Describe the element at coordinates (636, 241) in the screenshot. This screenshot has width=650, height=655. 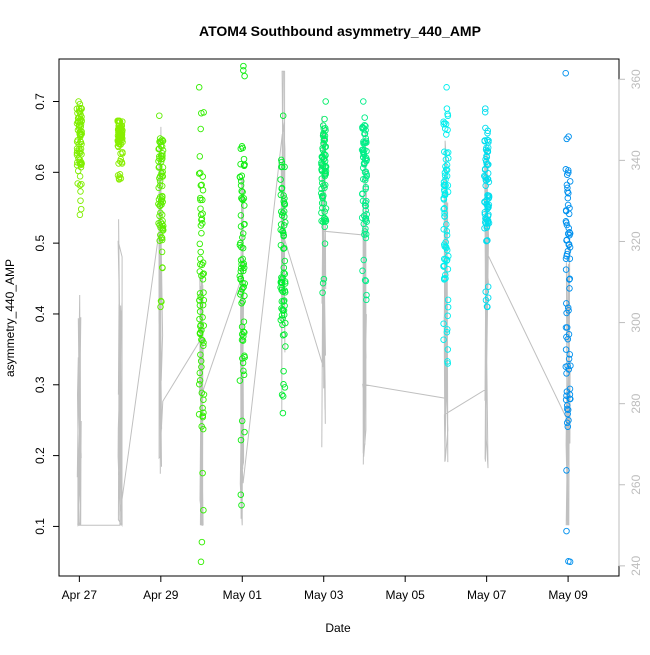
I see `y2-tick-label: 320` at that location.